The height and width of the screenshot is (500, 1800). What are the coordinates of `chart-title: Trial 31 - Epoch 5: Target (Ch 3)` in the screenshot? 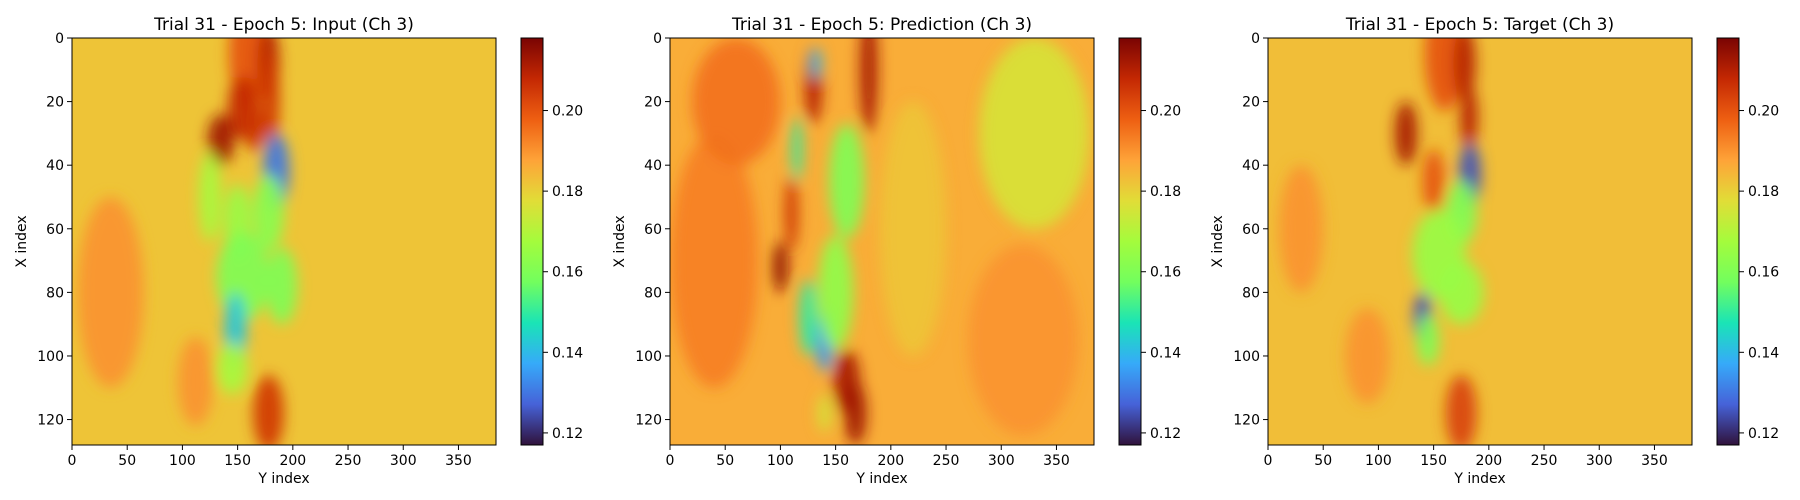 It's located at (1479, 25).